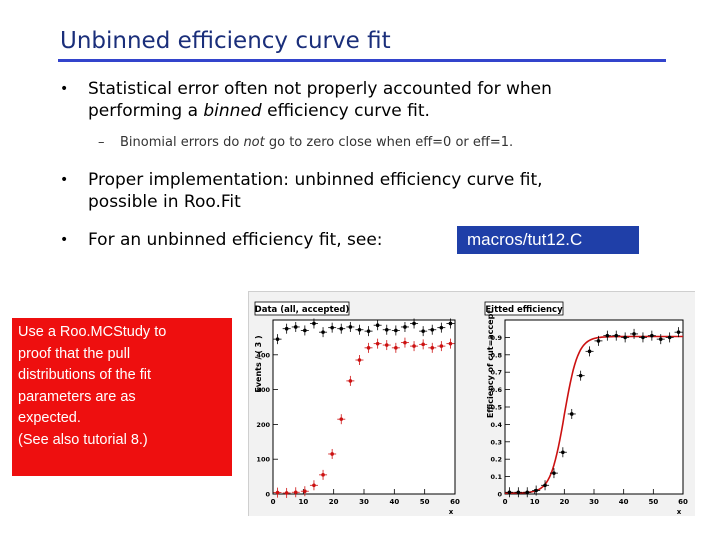 Image resolution: width=720 pixels, height=540 pixels. I want to click on y-axis-label: Efficiency of cut=accept, so click(490, 364).